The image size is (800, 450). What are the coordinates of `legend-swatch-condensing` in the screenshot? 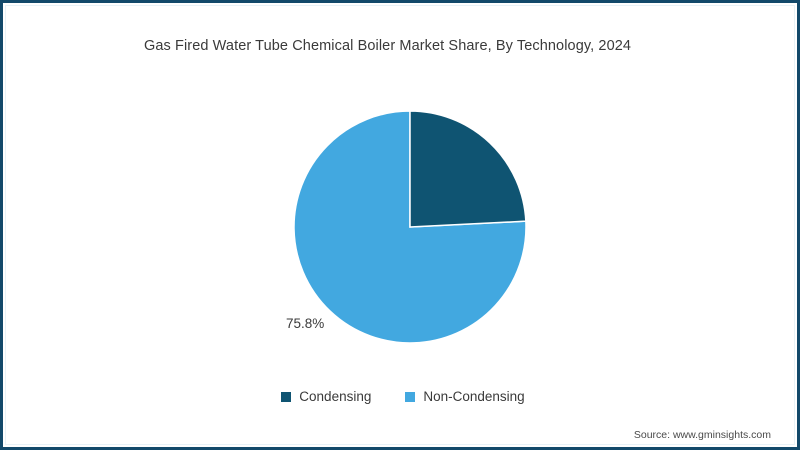 It's located at (286, 396).